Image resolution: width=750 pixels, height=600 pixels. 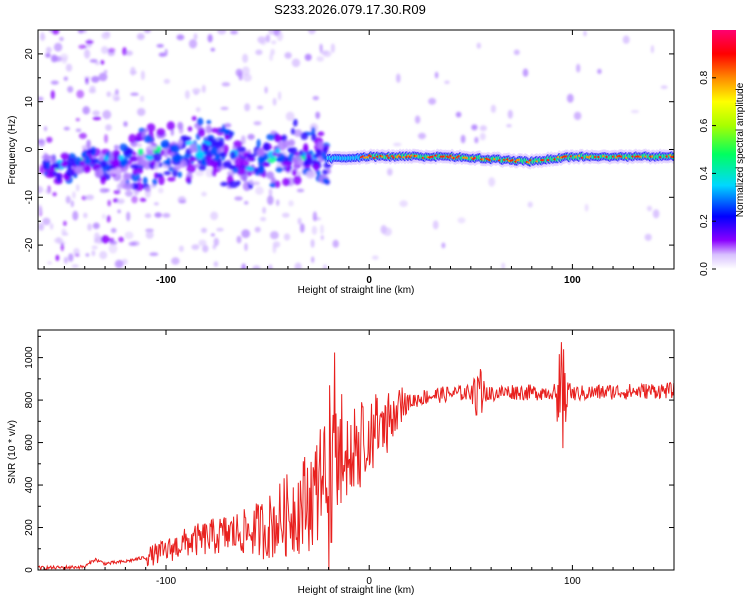 What do you see at coordinates (356, 590) in the screenshot?
I see `snr-xlabel: Height of straight line (km)` at bounding box center [356, 590].